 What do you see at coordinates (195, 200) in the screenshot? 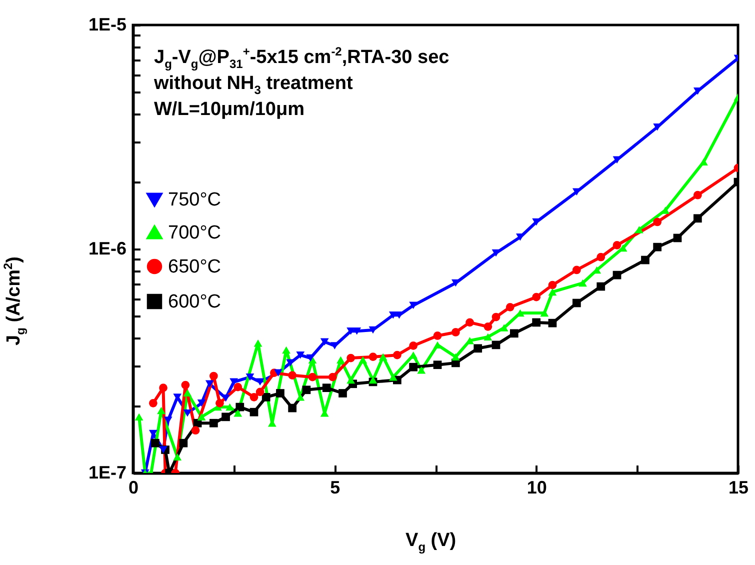
I see `legend-label: 750°C` at bounding box center [195, 200].